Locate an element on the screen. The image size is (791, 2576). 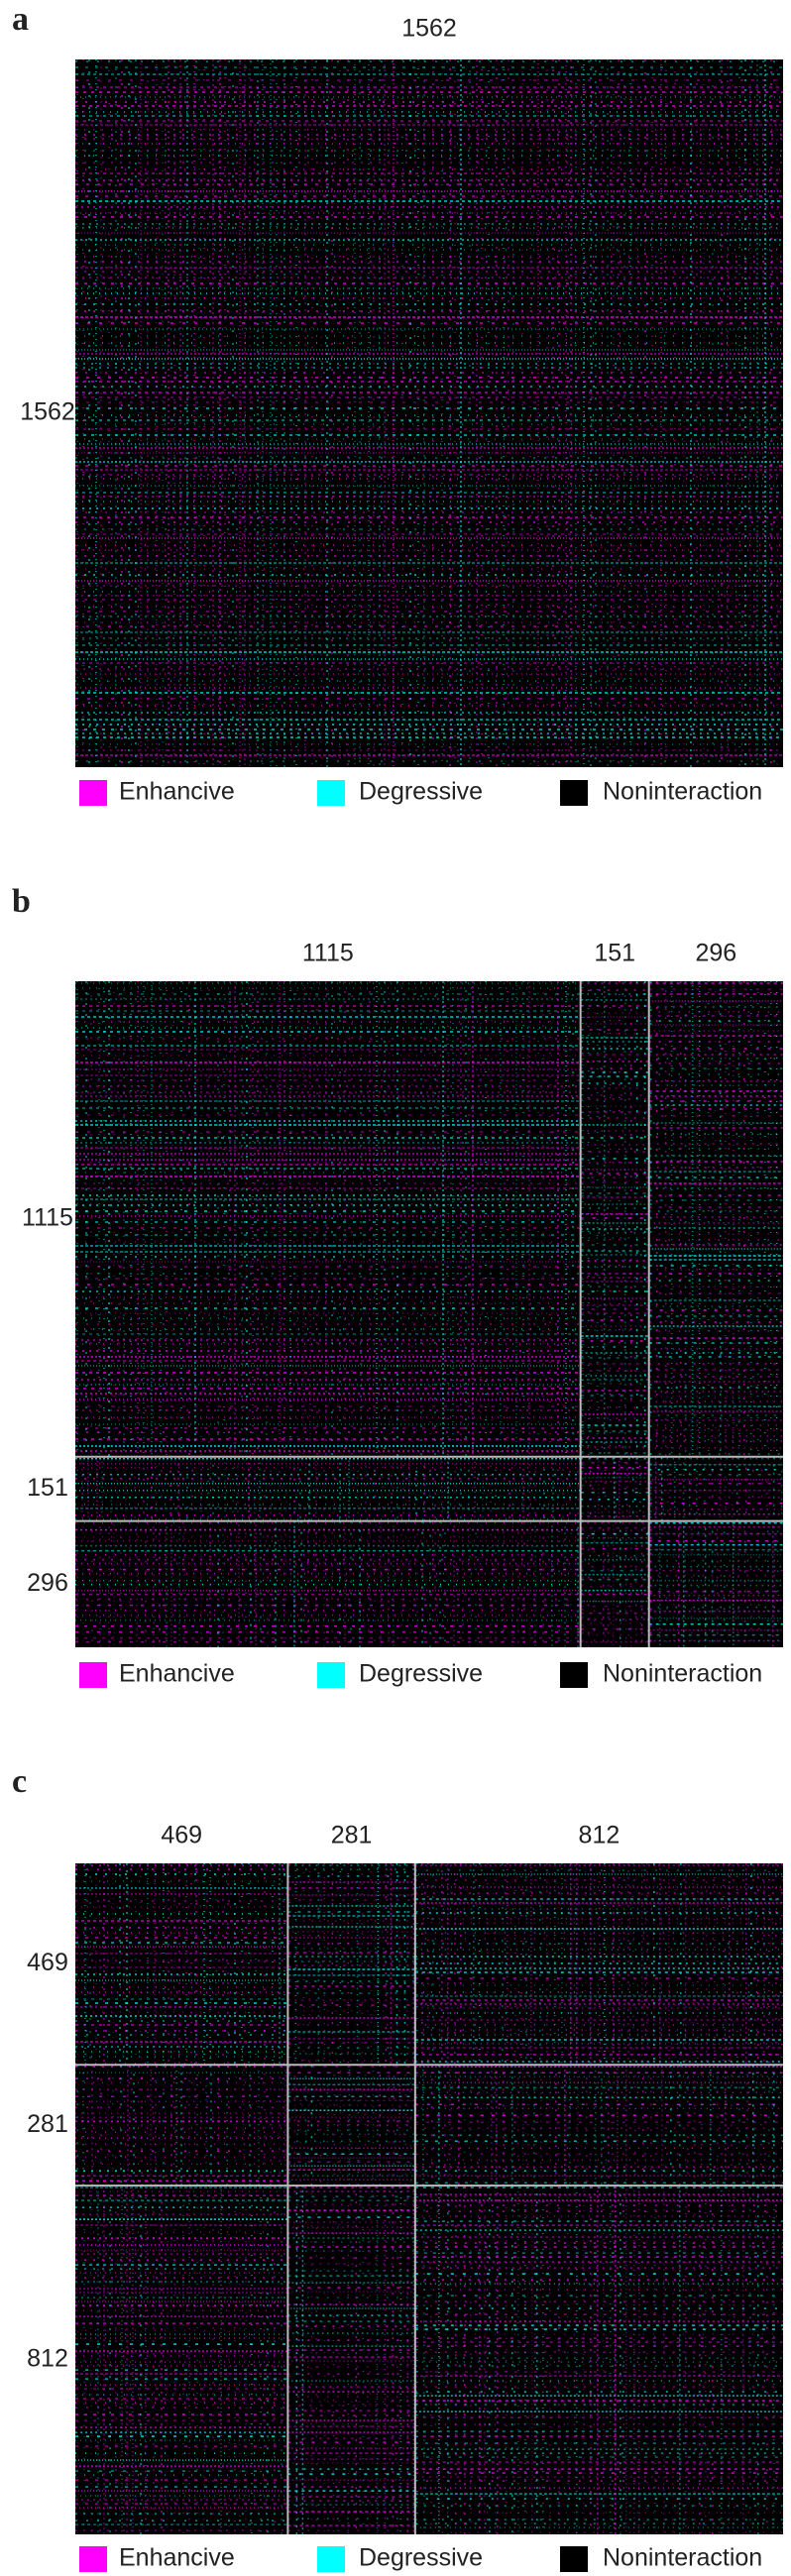
column-block-label: 296 is located at coordinates (715, 953).